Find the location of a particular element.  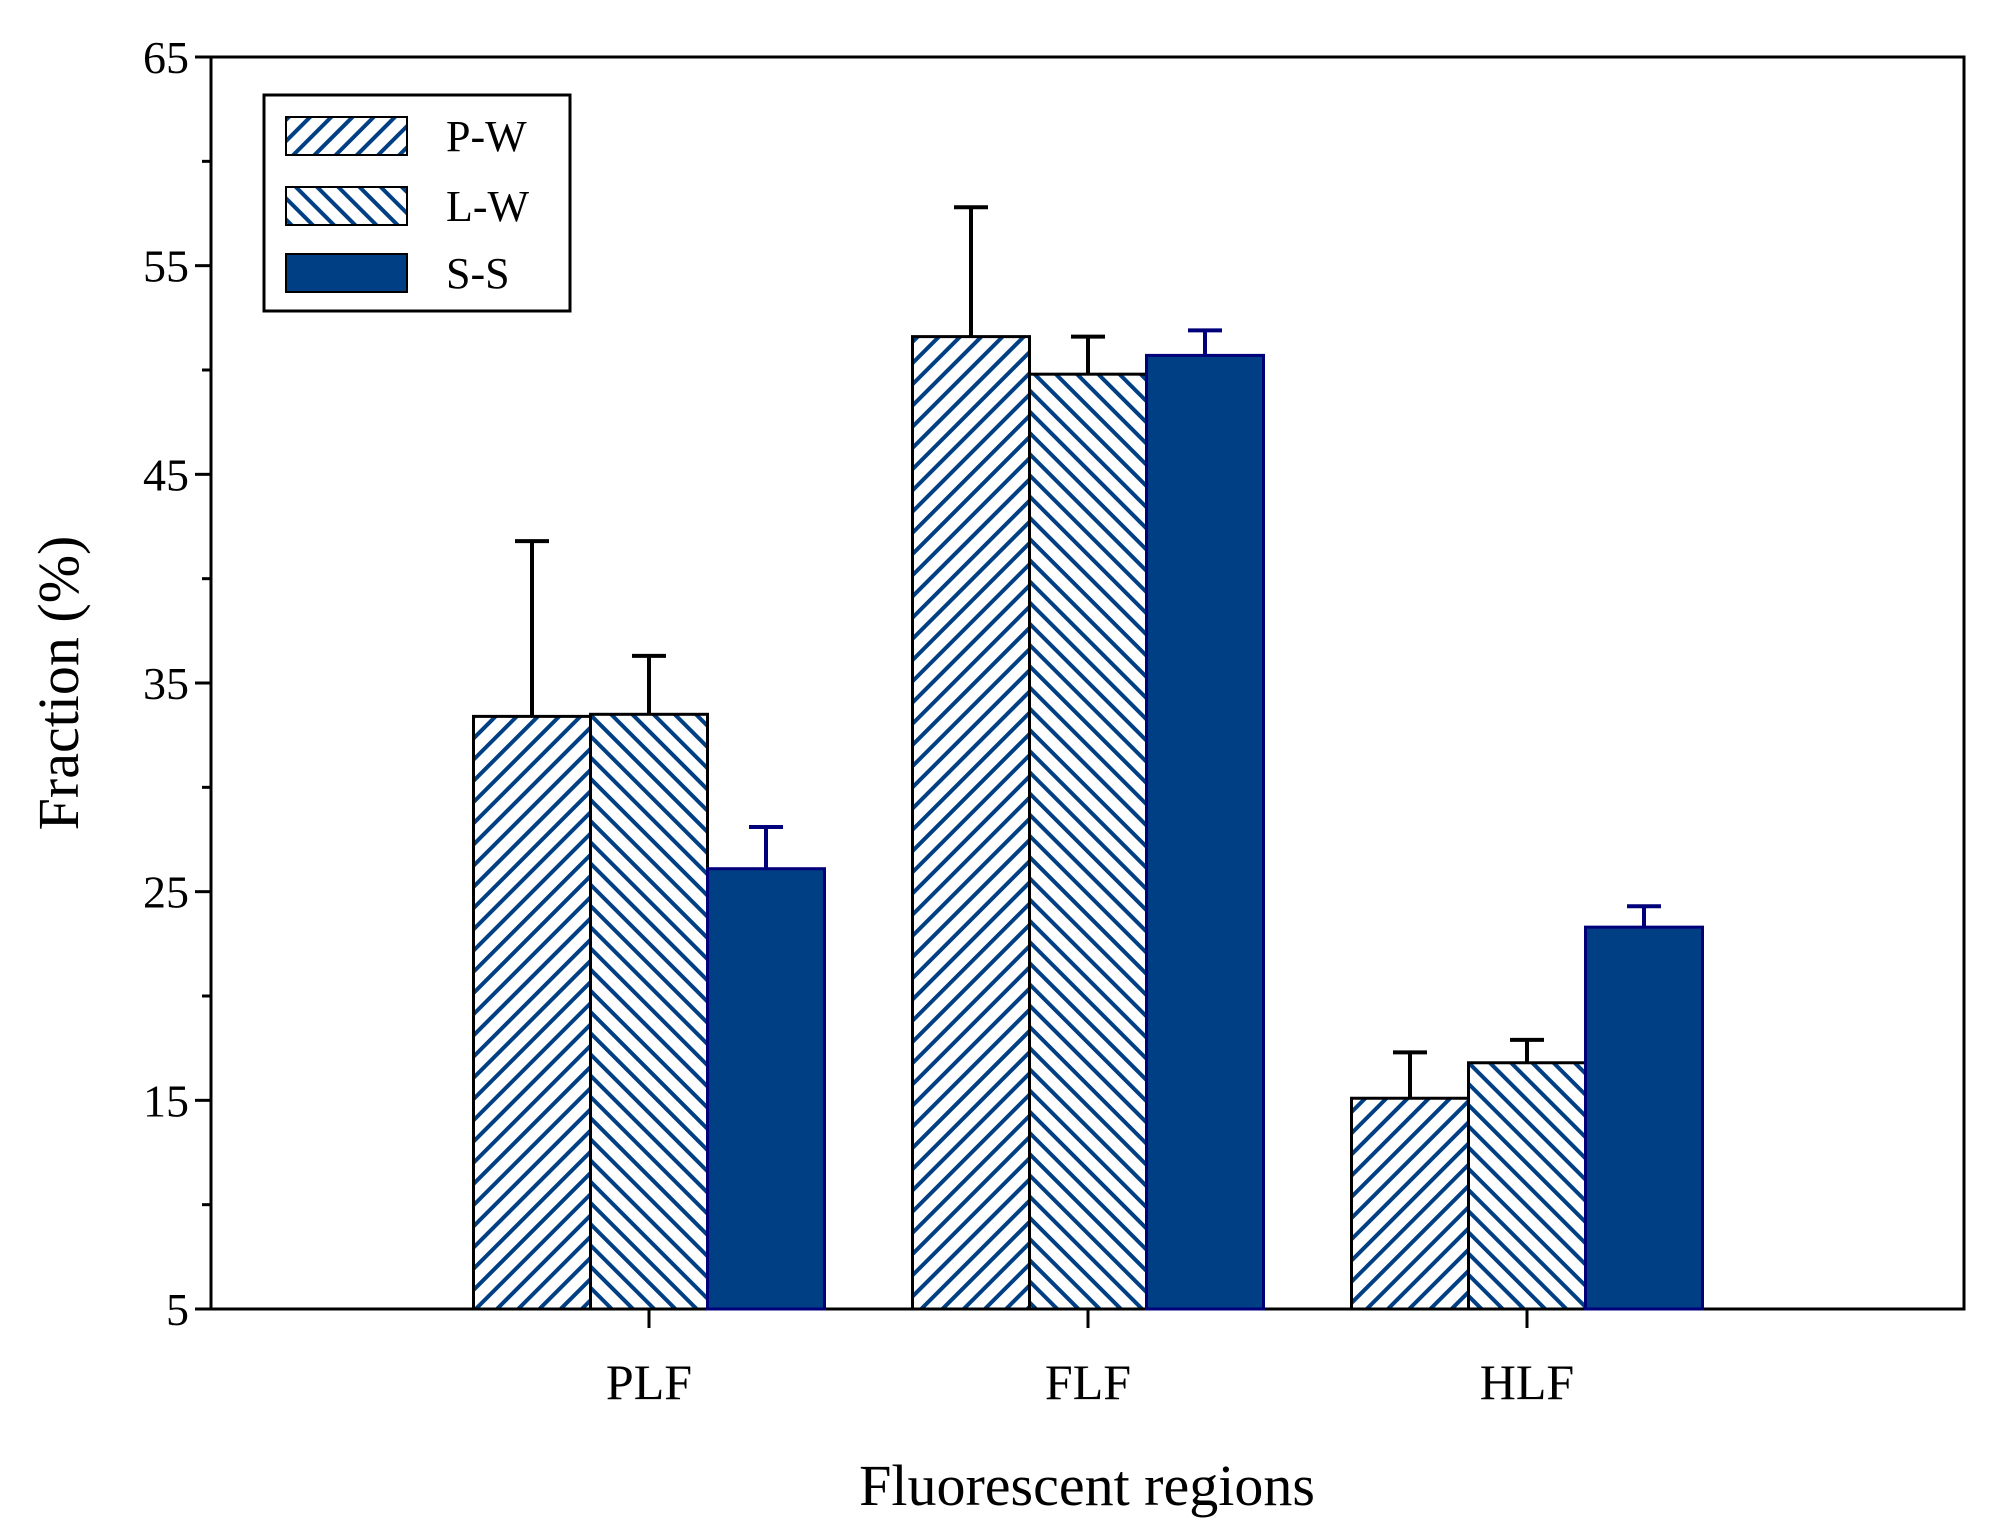

bar-s-s-plf is located at coordinates (766, 1089).